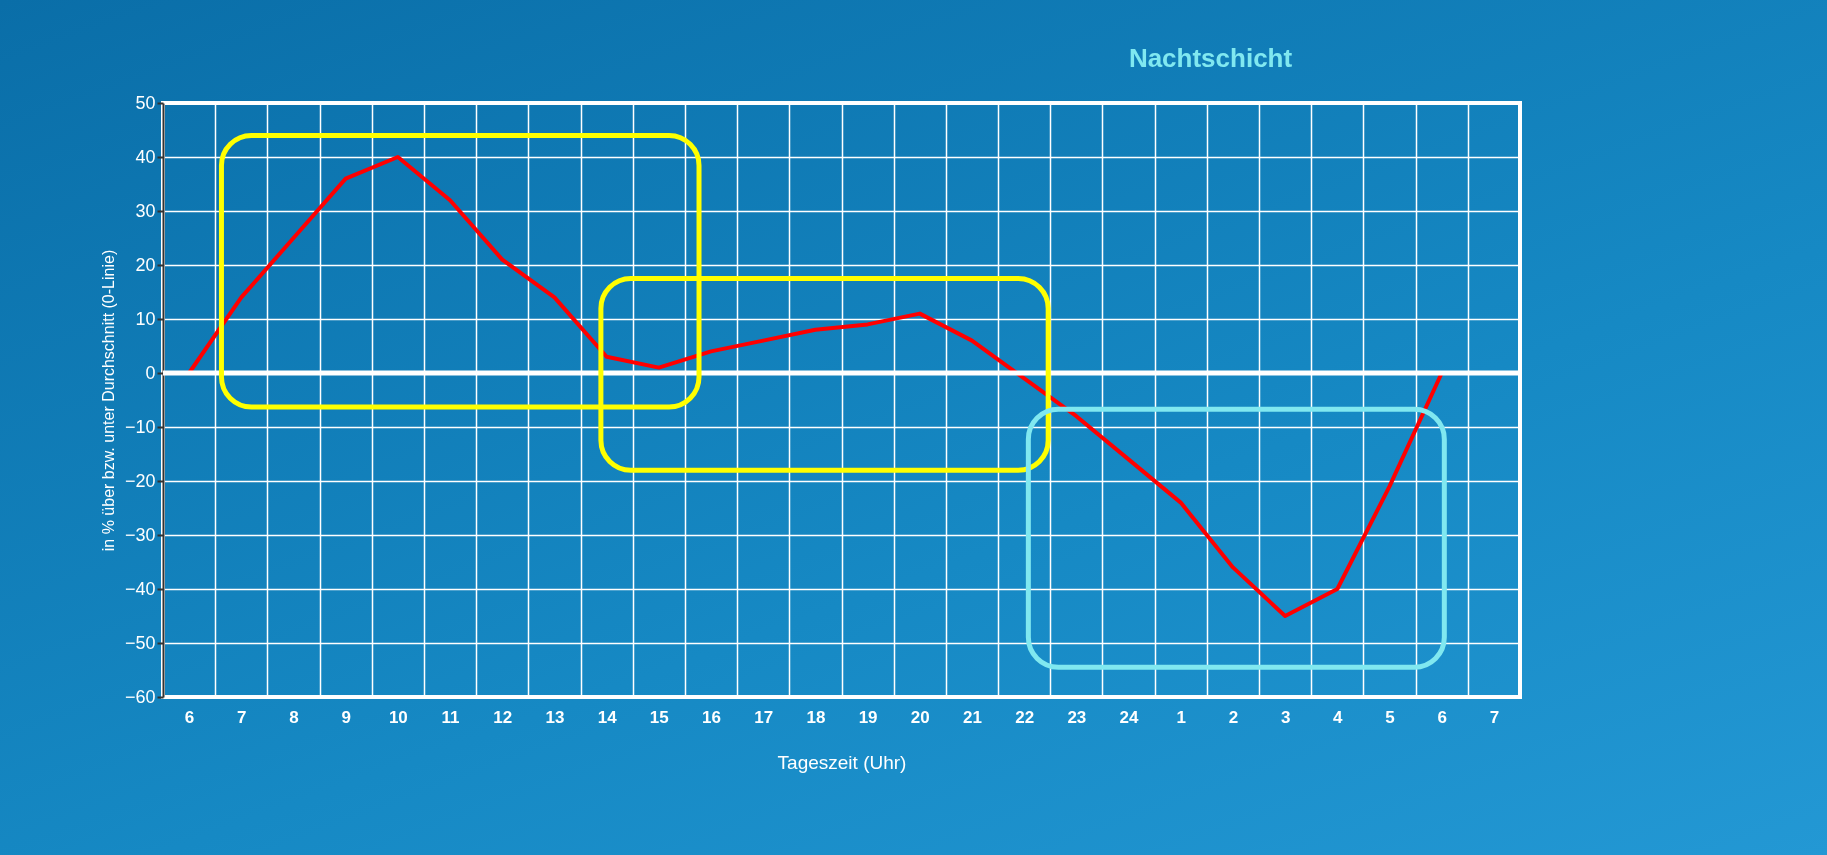 The height and width of the screenshot is (855, 1827). I want to click on x-tick-label: 16, so click(711, 717).